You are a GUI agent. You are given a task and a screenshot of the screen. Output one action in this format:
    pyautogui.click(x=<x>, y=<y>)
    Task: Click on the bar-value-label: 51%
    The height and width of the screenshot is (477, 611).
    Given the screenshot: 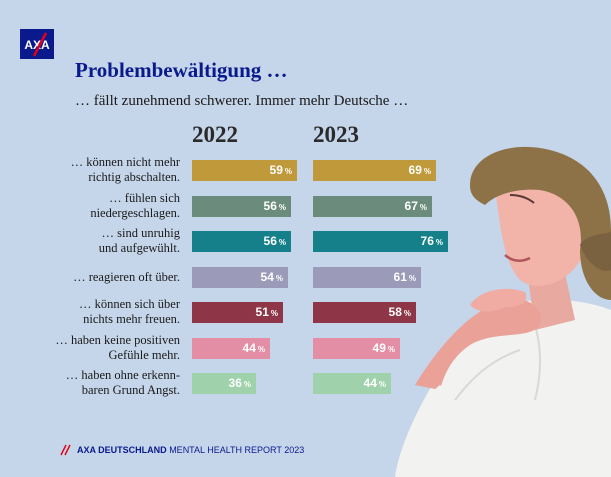 What is the action you would take?
    pyautogui.click(x=267, y=312)
    